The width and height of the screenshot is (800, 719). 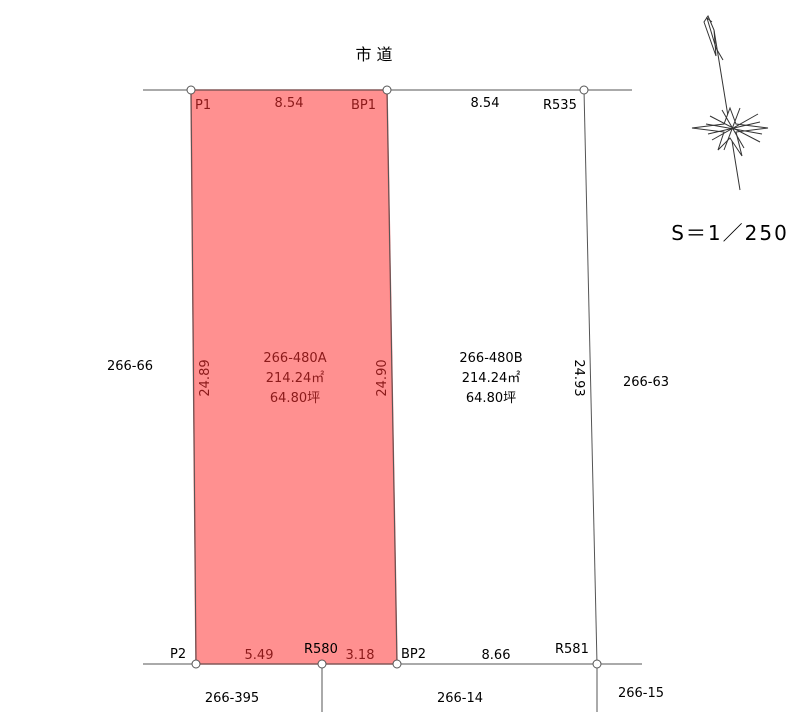 I want to click on point-r535-label: R535, so click(x=560, y=105).